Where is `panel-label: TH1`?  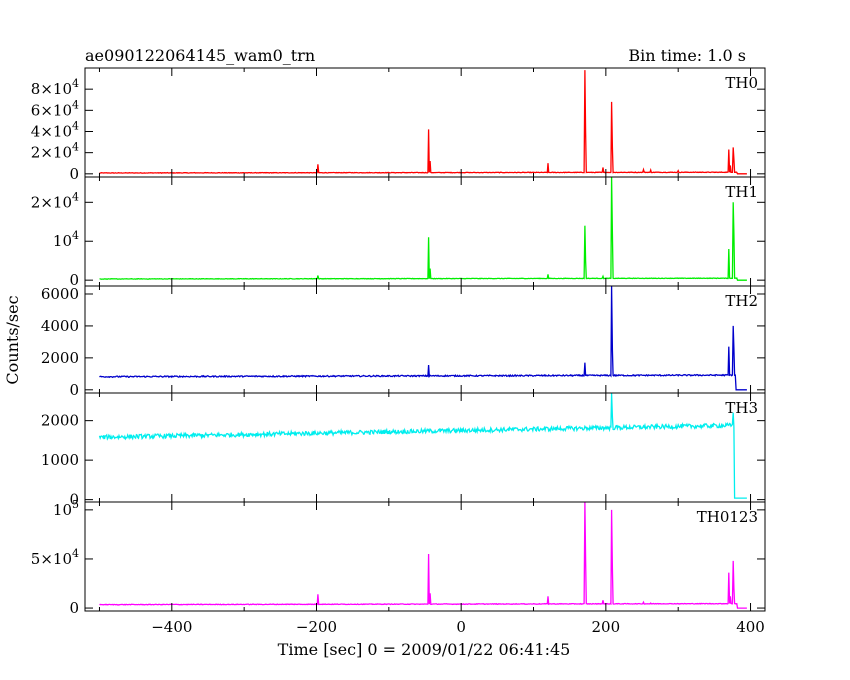
panel-label: TH1 is located at coordinates (741, 192).